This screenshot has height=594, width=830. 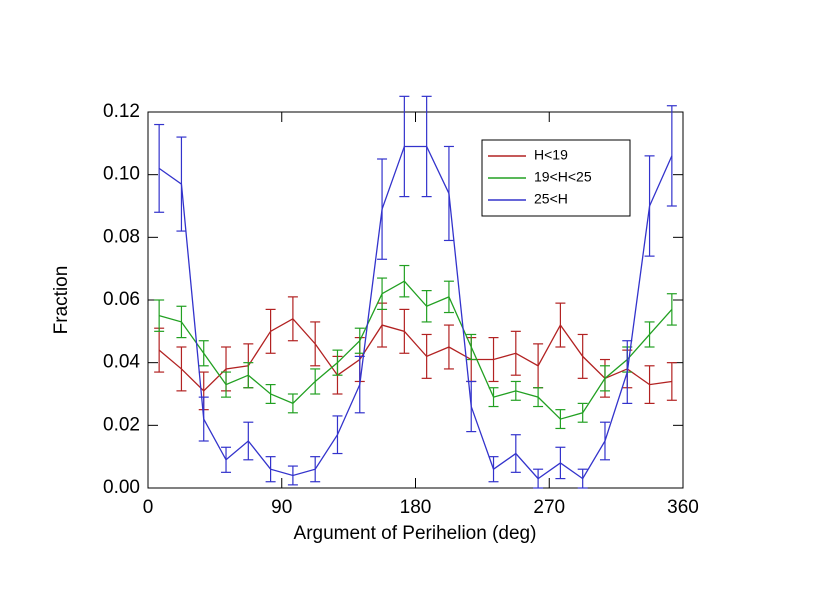 I want to click on y-tick-label: 0.04, so click(x=121, y=362).